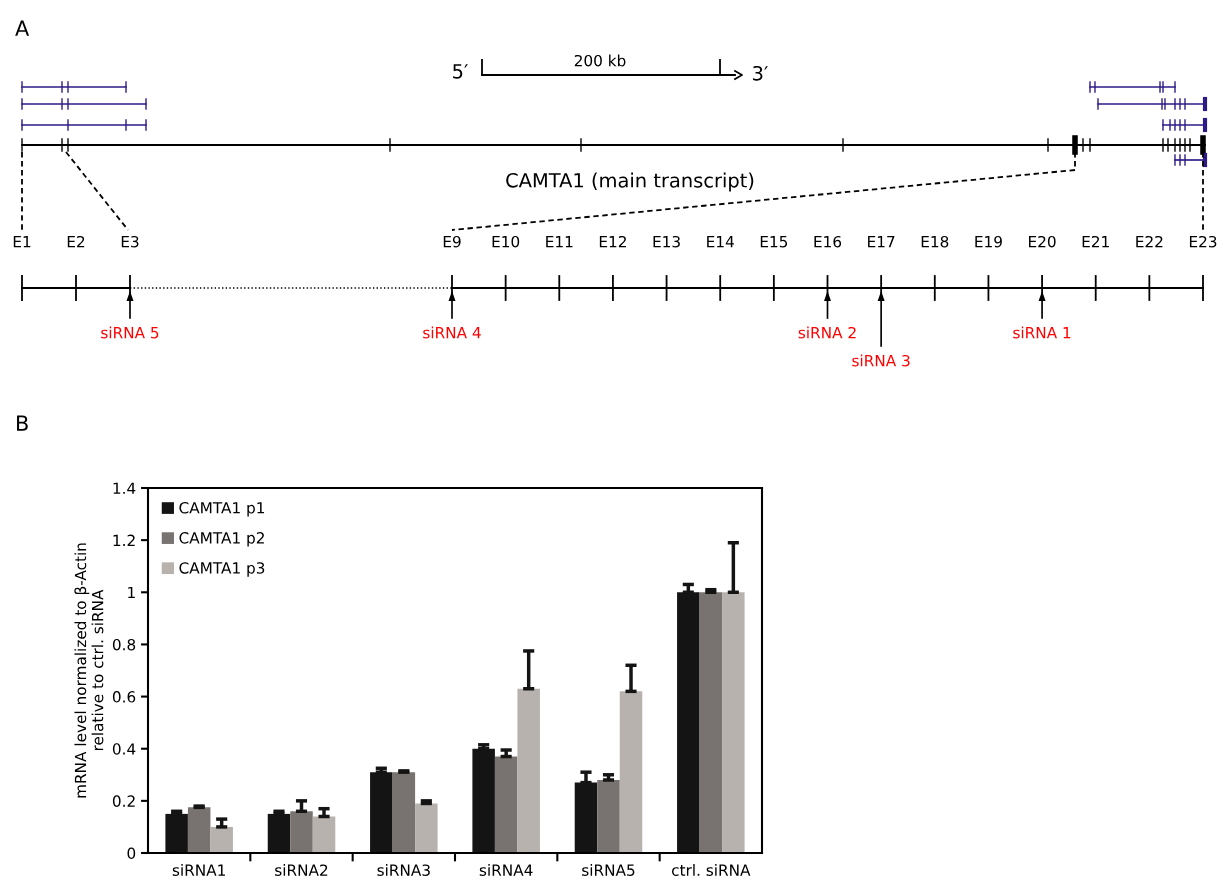  Describe the element at coordinates (506, 870) in the screenshot. I see `x-tick-label: siRNA4` at that location.